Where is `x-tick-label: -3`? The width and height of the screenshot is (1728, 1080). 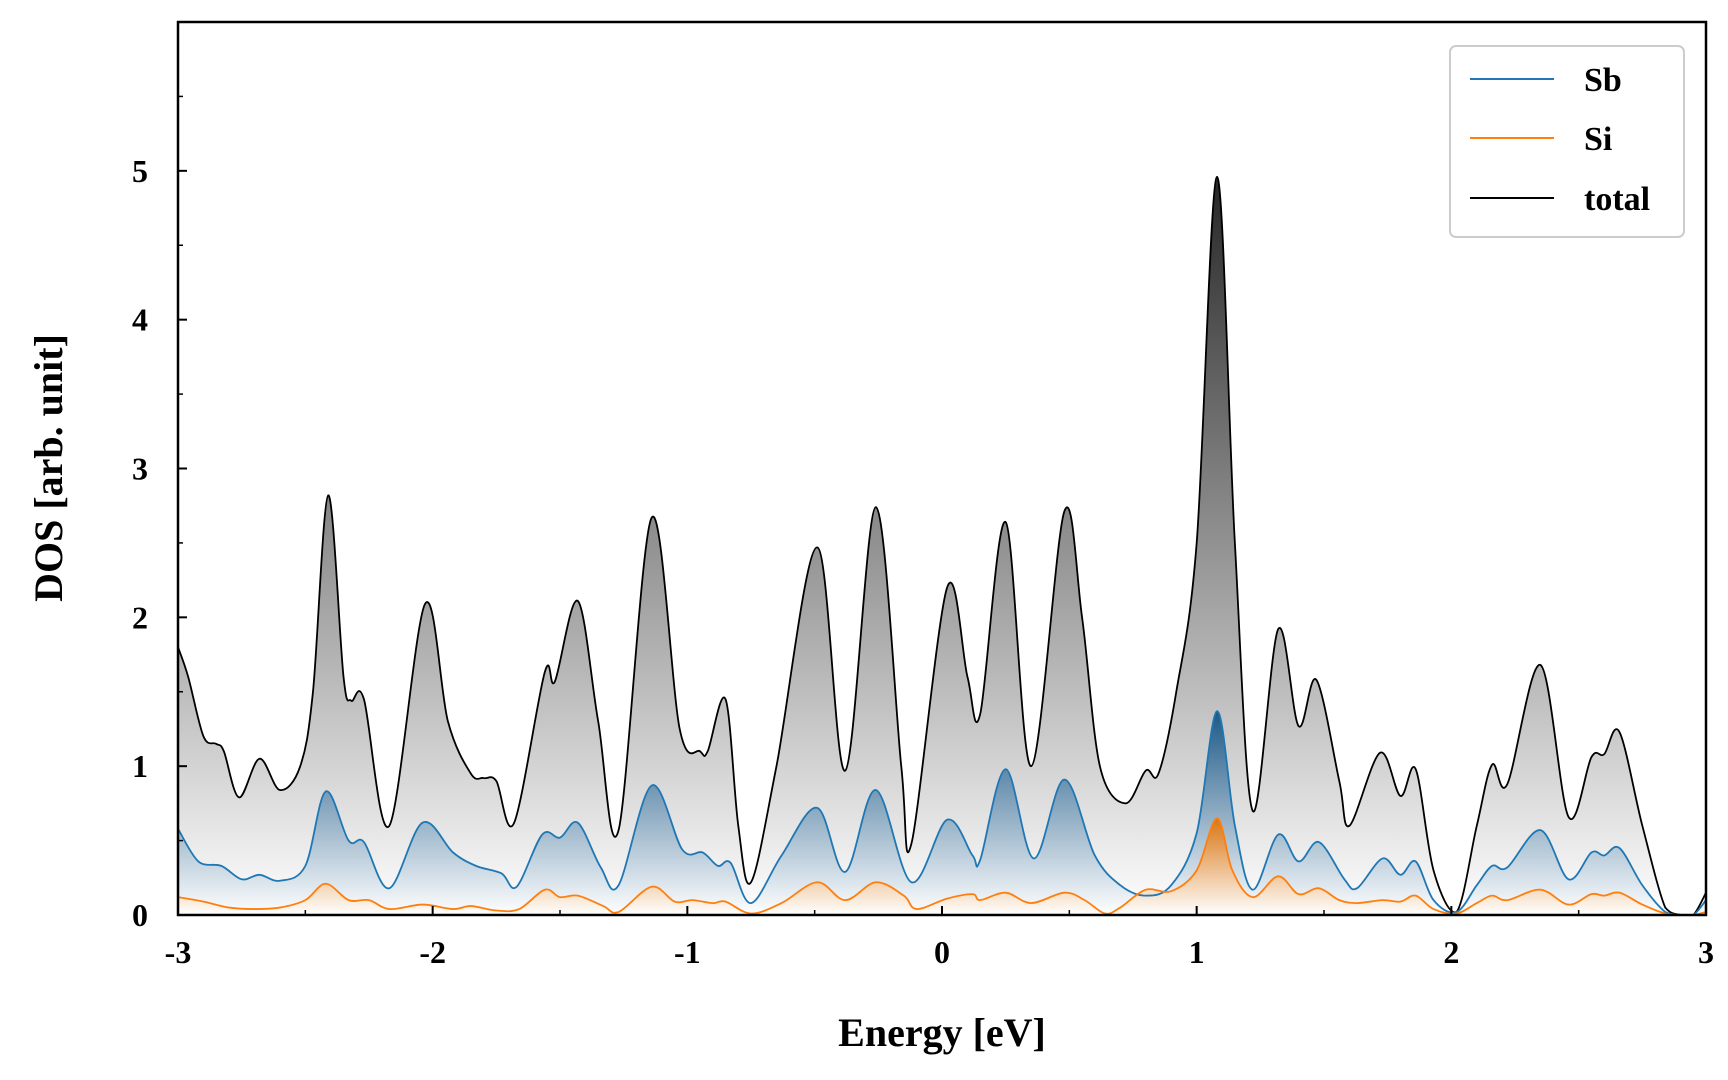
x-tick-label: -3 is located at coordinates (178, 952).